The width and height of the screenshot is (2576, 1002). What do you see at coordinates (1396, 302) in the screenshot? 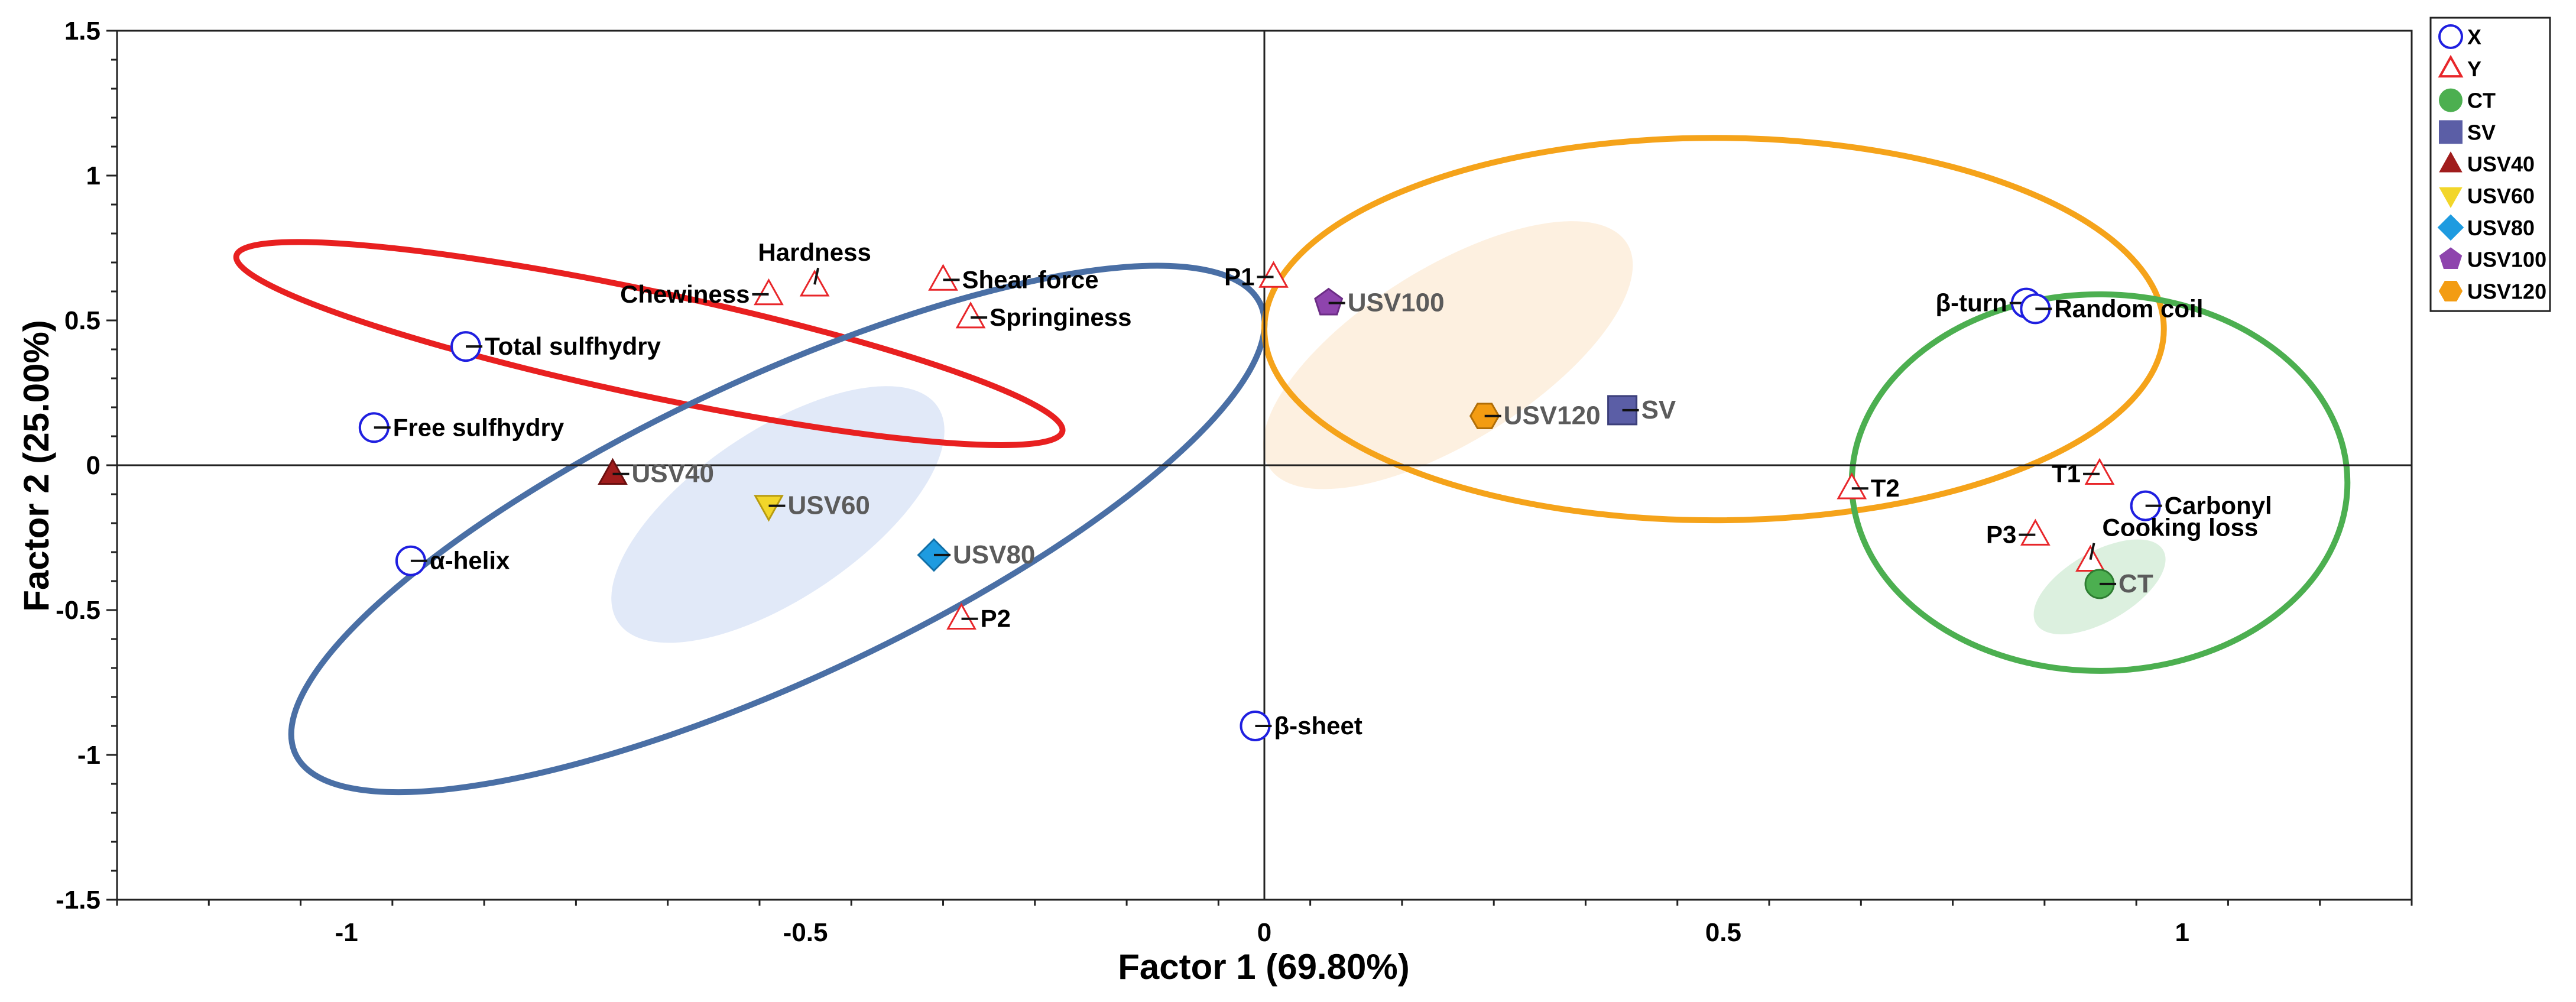
I see `usv100-label: USV100` at bounding box center [1396, 302].